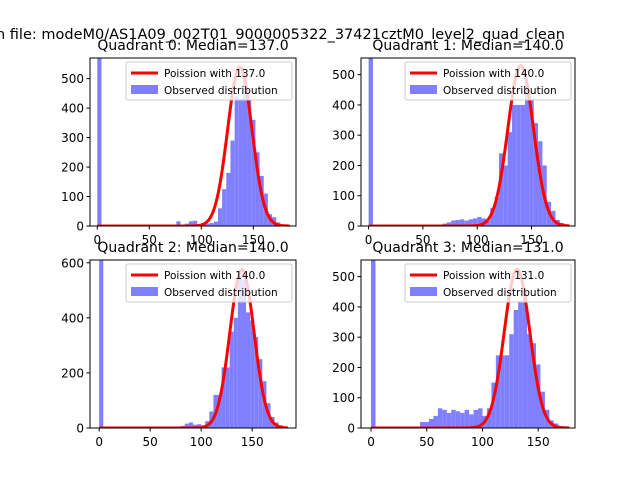  I want to click on panel-title: Quadrant 1: Median=140.0, so click(467, 46).